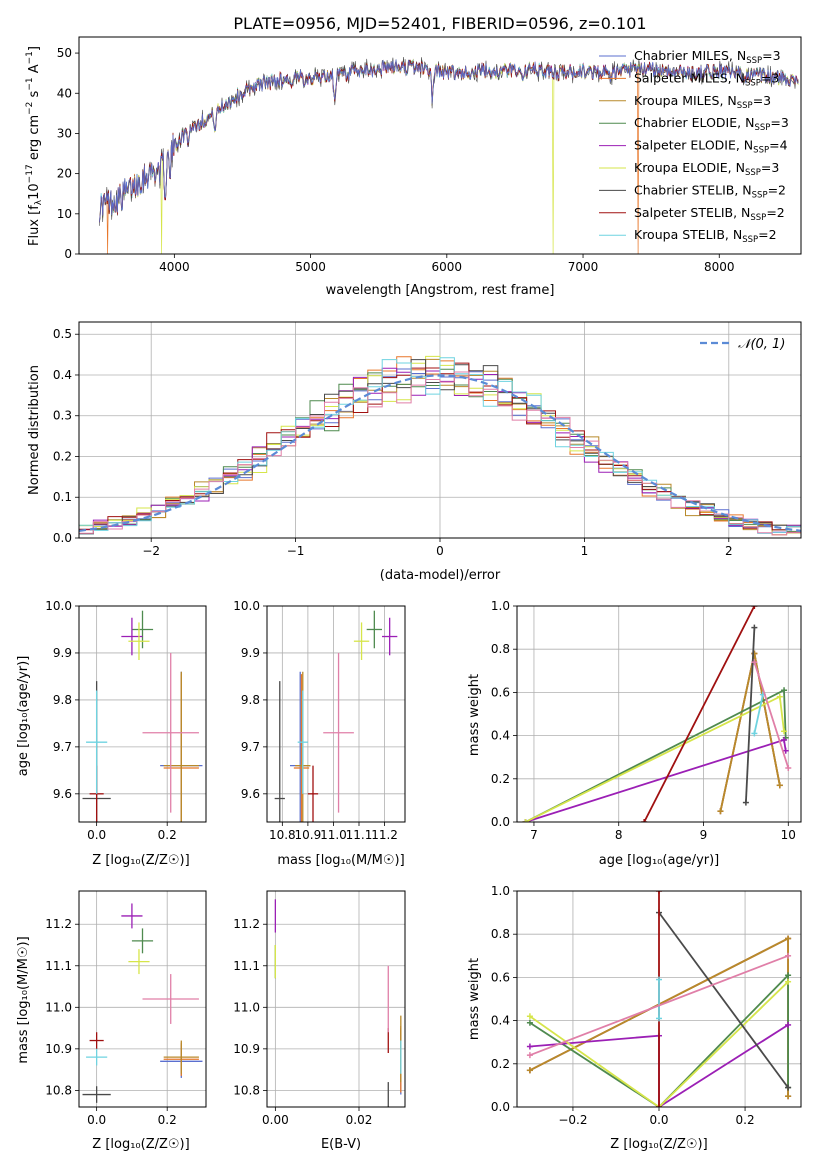 The image size is (819, 1170). Describe the element at coordinates (474, 999) in the screenshot. I see `wz-ylabel: mass weight` at that location.